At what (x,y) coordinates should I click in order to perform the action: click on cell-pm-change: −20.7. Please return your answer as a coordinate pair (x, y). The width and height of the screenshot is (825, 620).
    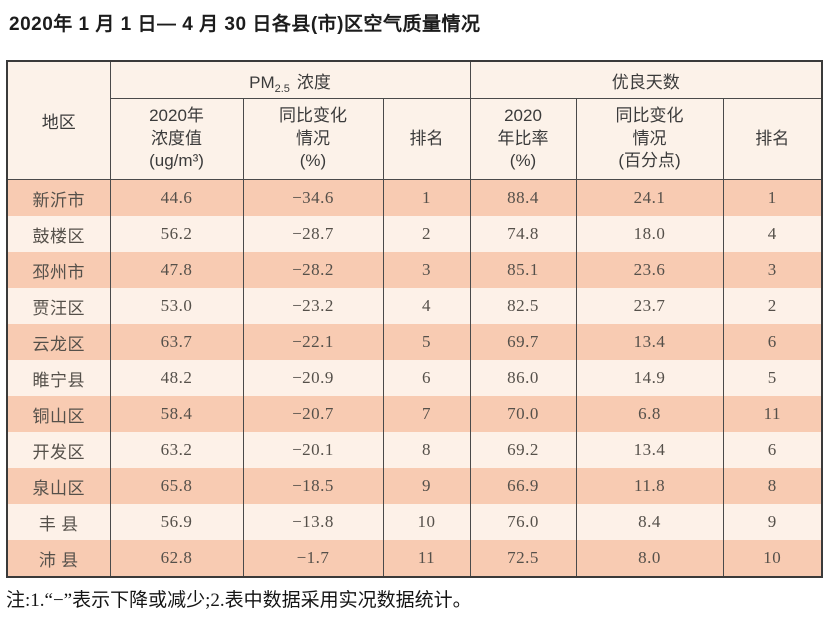
    Looking at the image, I should click on (313, 414).